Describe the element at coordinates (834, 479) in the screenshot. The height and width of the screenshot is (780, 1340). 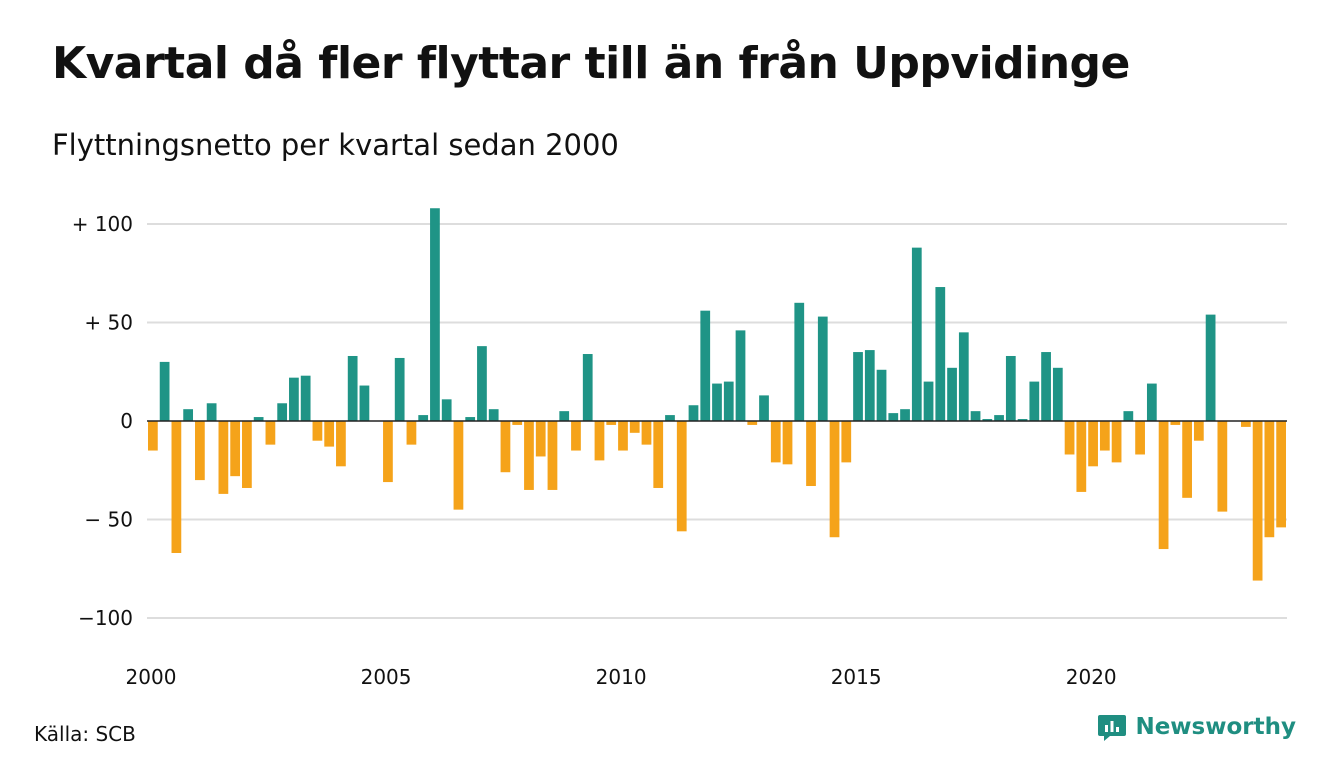
I see `bar-2014-q3` at that location.